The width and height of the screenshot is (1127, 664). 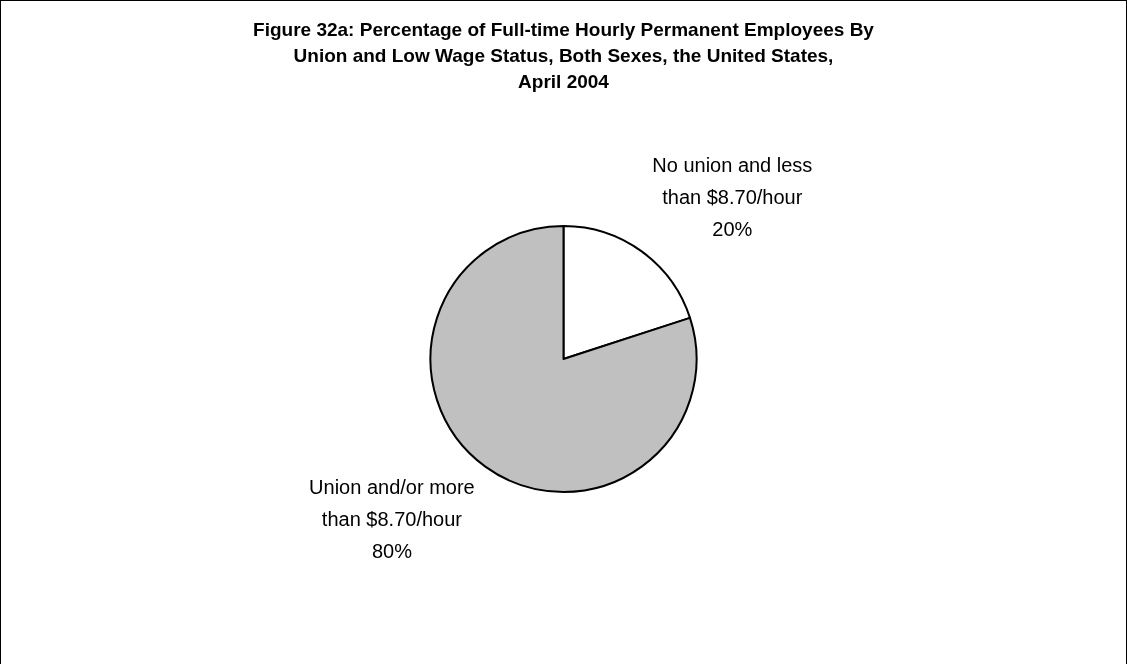 What do you see at coordinates (732, 228) in the screenshot?
I see `data-label: 20%` at bounding box center [732, 228].